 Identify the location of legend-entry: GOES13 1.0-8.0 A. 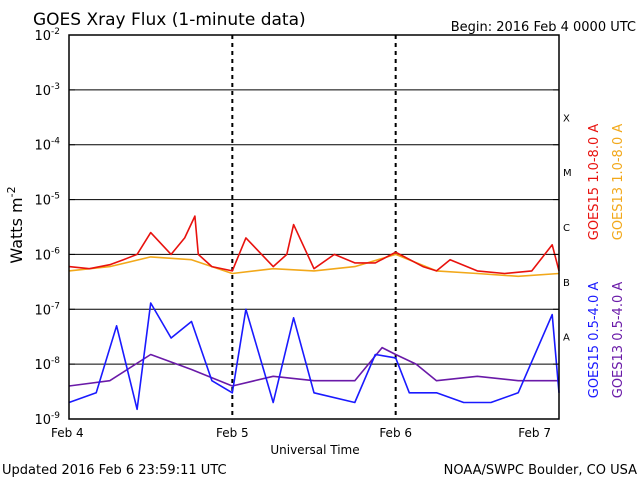
(618, 182).